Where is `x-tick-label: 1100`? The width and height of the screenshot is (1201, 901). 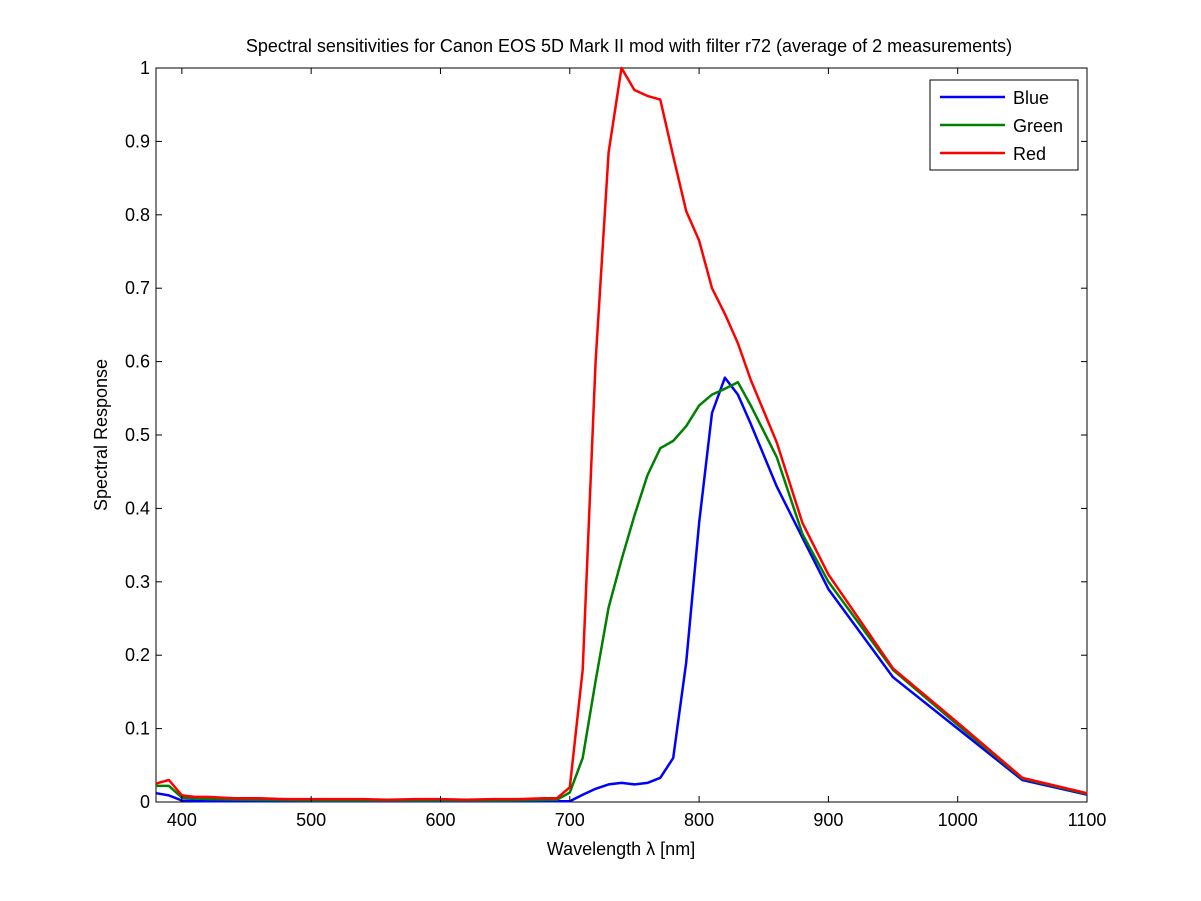
x-tick-label: 1100 is located at coordinates (1087, 820).